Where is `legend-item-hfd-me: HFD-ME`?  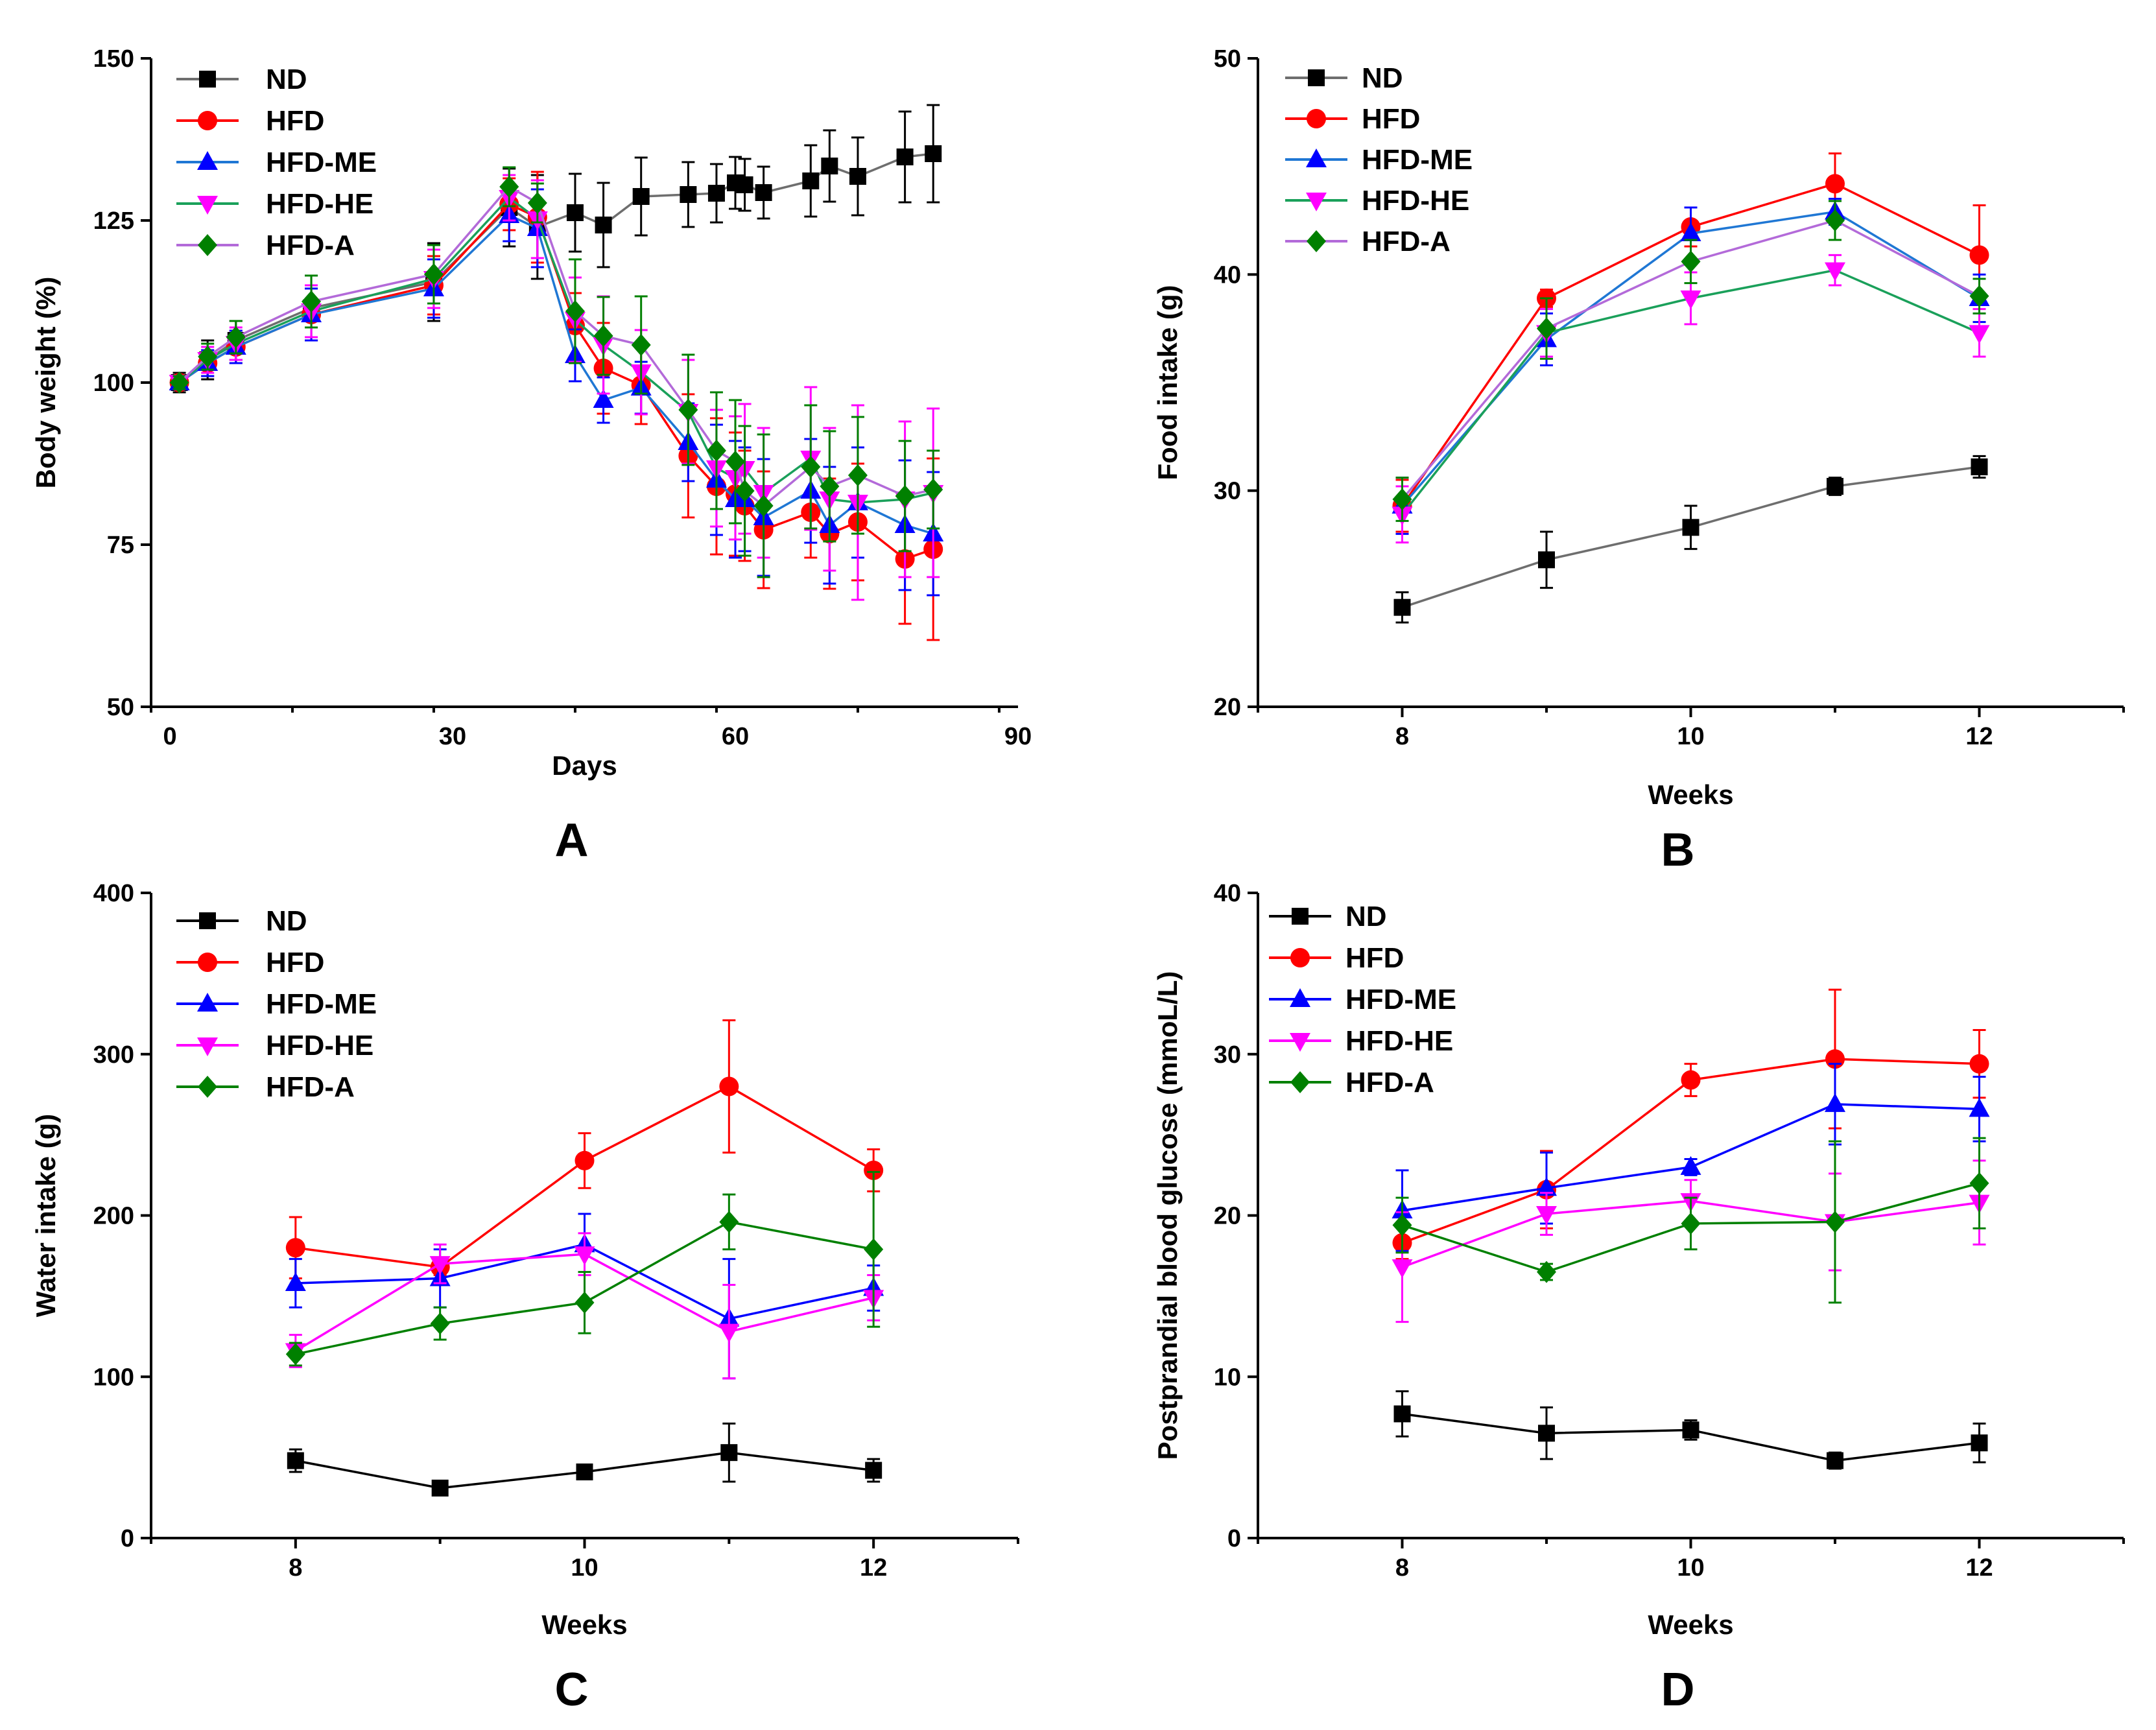 legend-item-hfd-me: HFD-ME is located at coordinates (276, 1004).